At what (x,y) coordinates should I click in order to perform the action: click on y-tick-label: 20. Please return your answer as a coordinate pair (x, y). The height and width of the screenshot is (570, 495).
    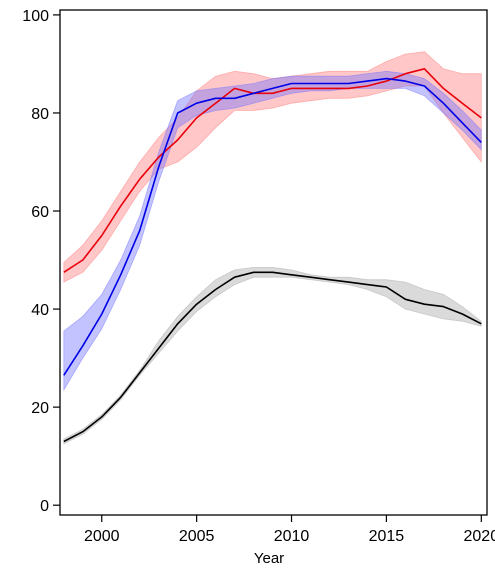
    Looking at the image, I should click on (40, 408).